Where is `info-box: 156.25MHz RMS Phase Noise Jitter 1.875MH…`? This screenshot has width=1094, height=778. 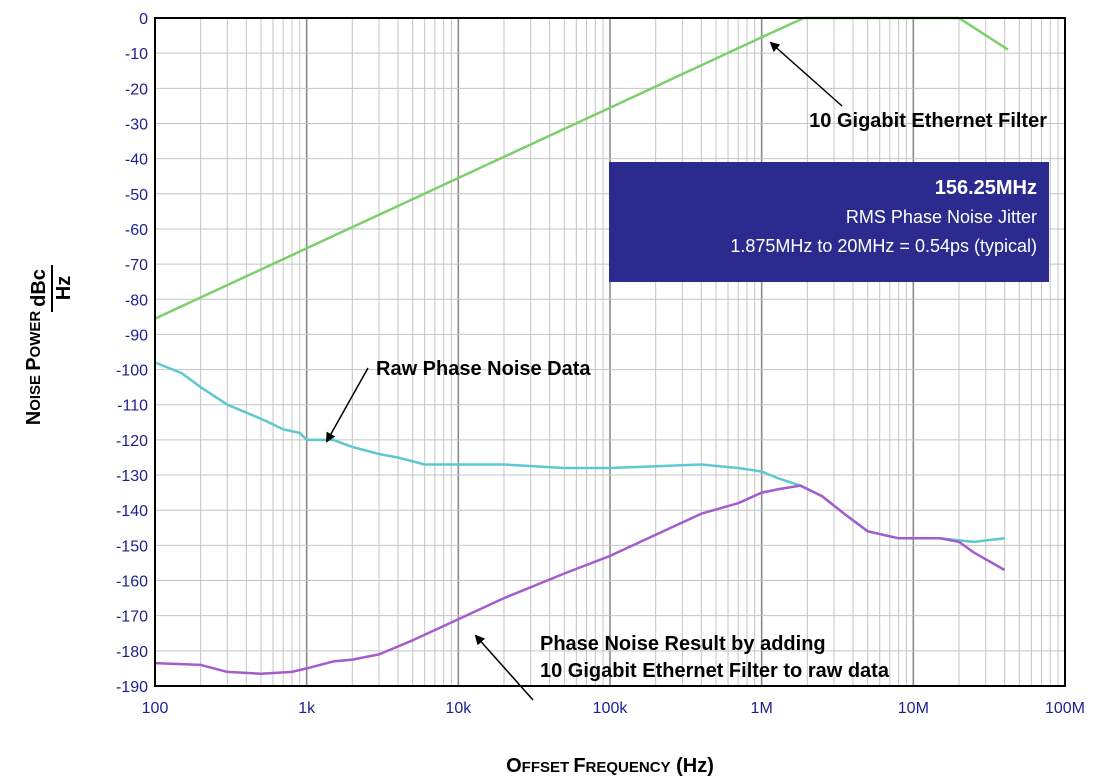
info-box: 156.25MHz RMS Phase Noise Jitter 1.875MH… is located at coordinates (829, 222).